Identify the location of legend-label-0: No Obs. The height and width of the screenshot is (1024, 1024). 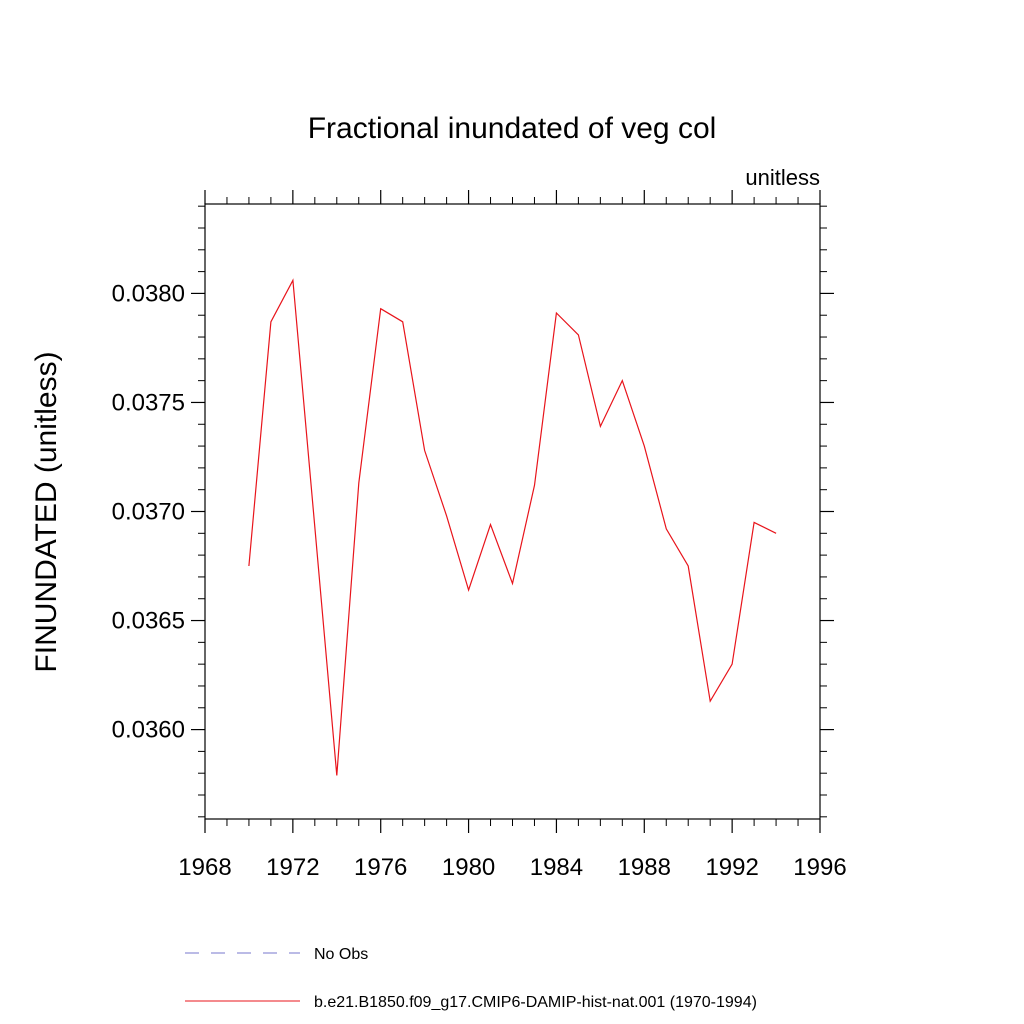
(341, 954).